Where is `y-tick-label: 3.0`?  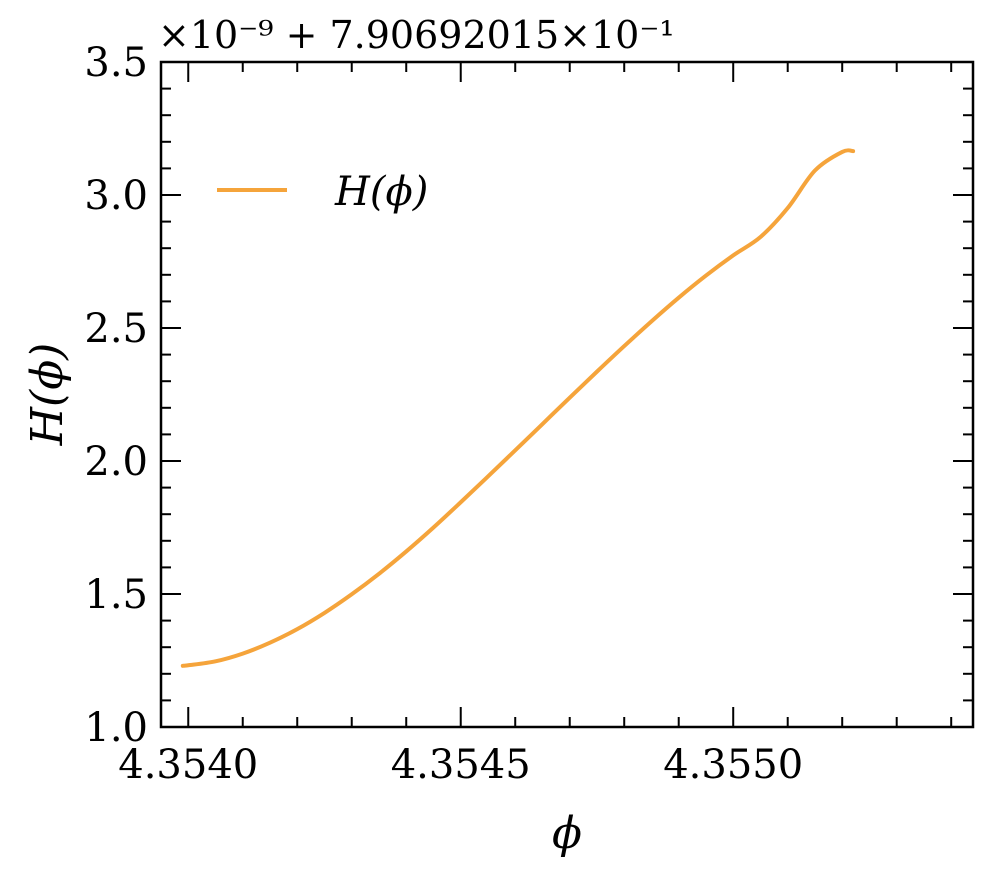
y-tick-label: 3.0 is located at coordinates (116, 196).